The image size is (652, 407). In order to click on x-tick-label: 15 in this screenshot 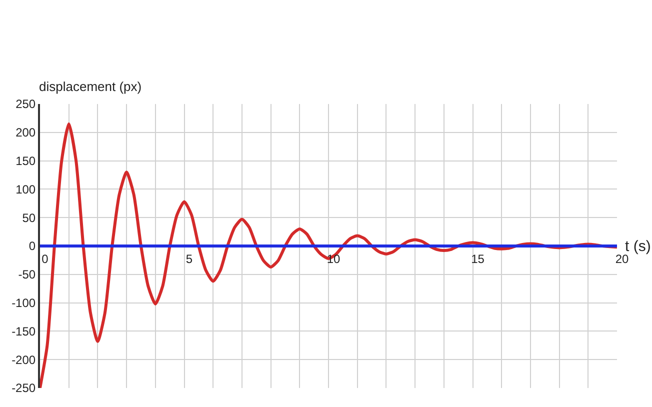, I will do `click(478, 259)`.